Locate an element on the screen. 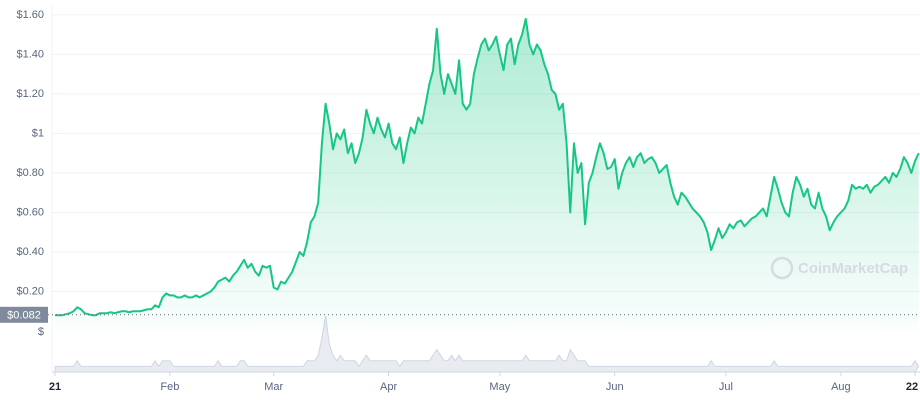  reference-label: $0.082 is located at coordinates (24, 316).